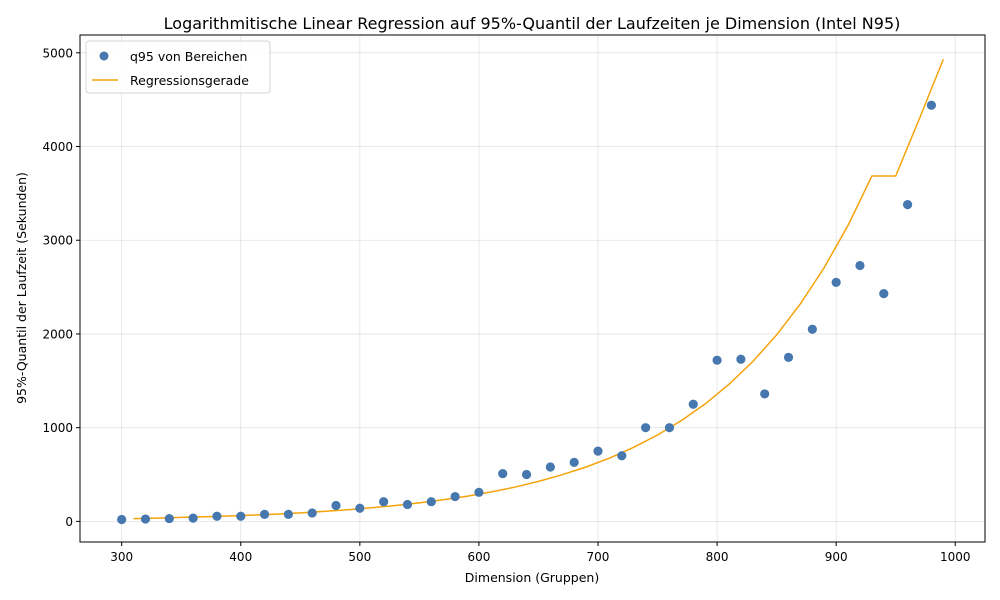  Describe the element at coordinates (532, 577) in the screenshot. I see `x-axis-label: Dimension (Gruppen)` at that location.